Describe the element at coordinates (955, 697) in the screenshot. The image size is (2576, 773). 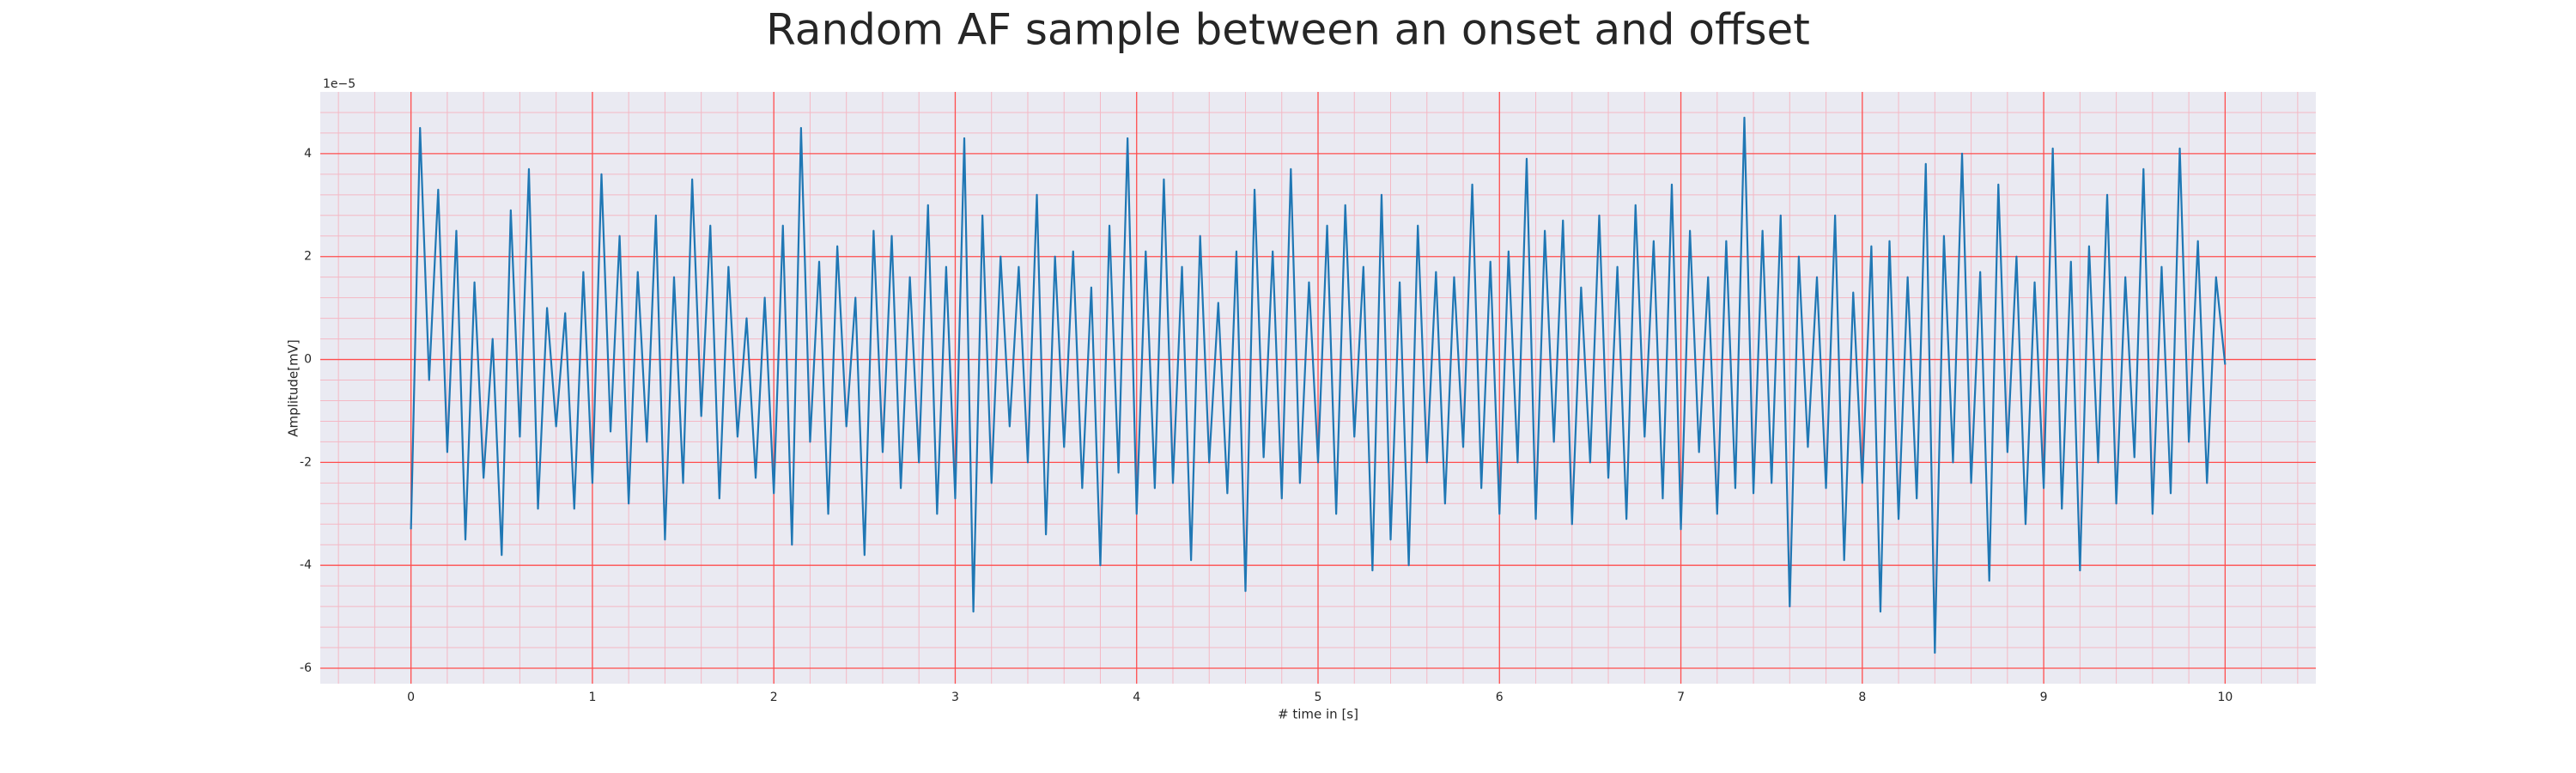
I see `x-tick-label: 3` at that location.